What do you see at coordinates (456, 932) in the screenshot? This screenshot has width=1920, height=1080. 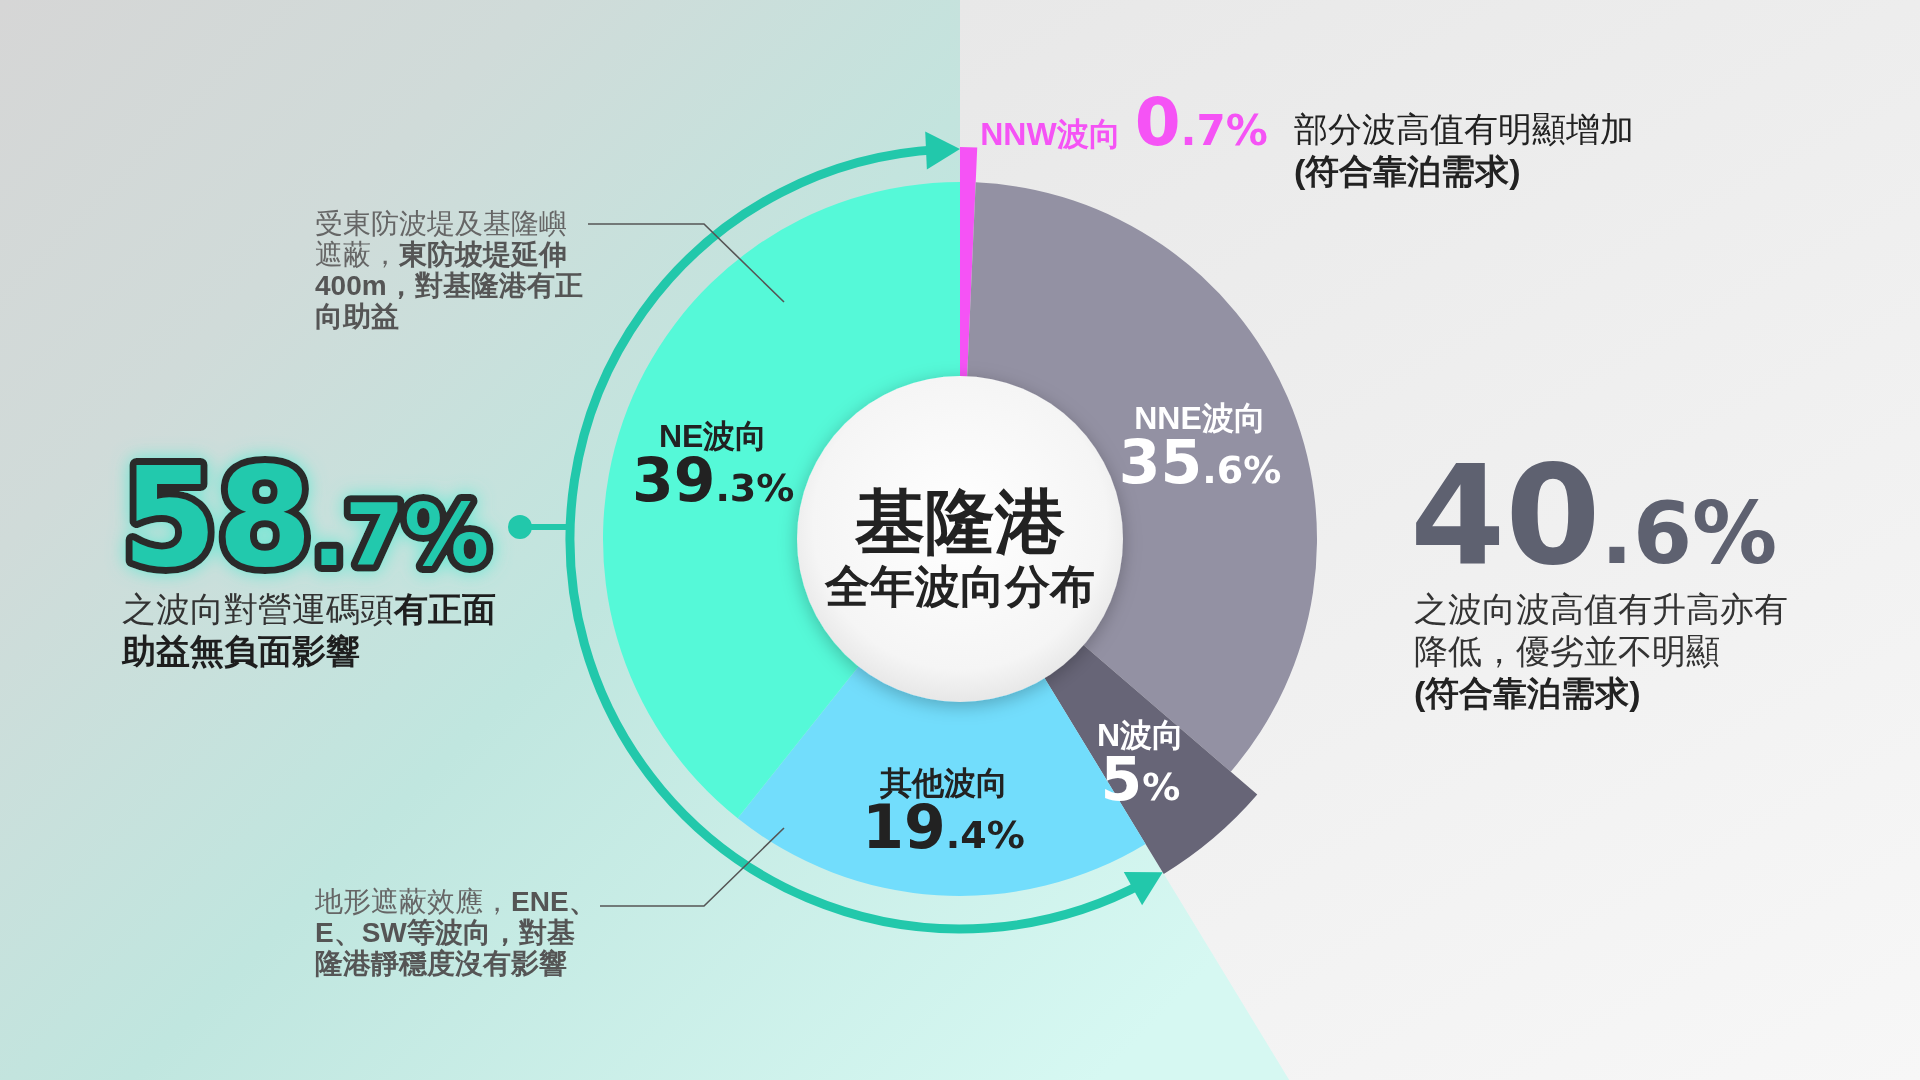 I see `text: 地形遮蔽效應，ENE、E、SW等波向，對基隆港靜穩度沒有影響` at bounding box center [456, 932].